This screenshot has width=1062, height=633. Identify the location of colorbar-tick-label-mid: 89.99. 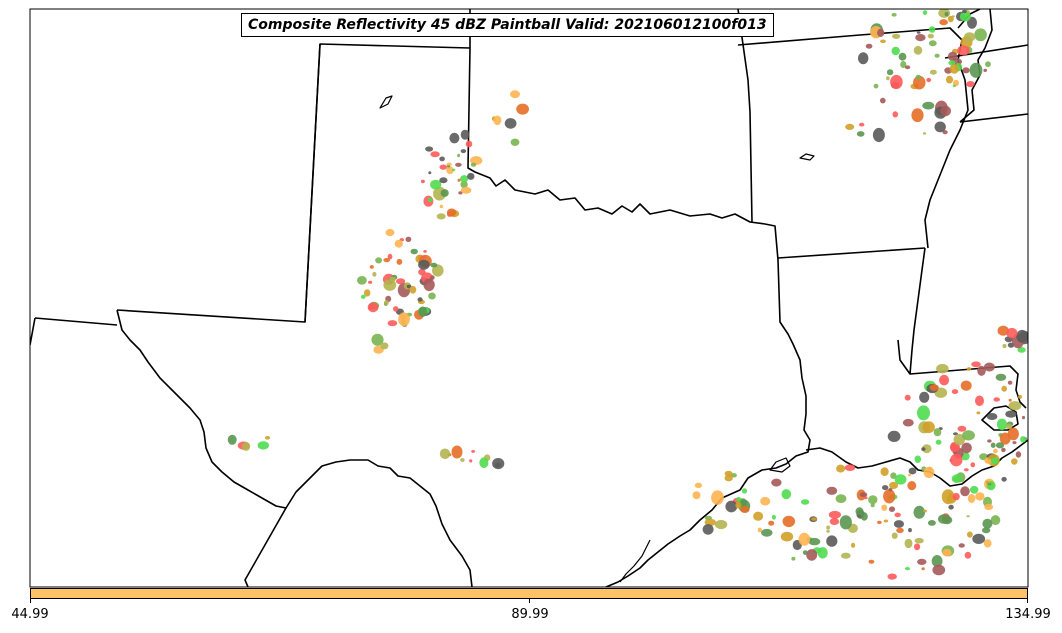
(530, 614).